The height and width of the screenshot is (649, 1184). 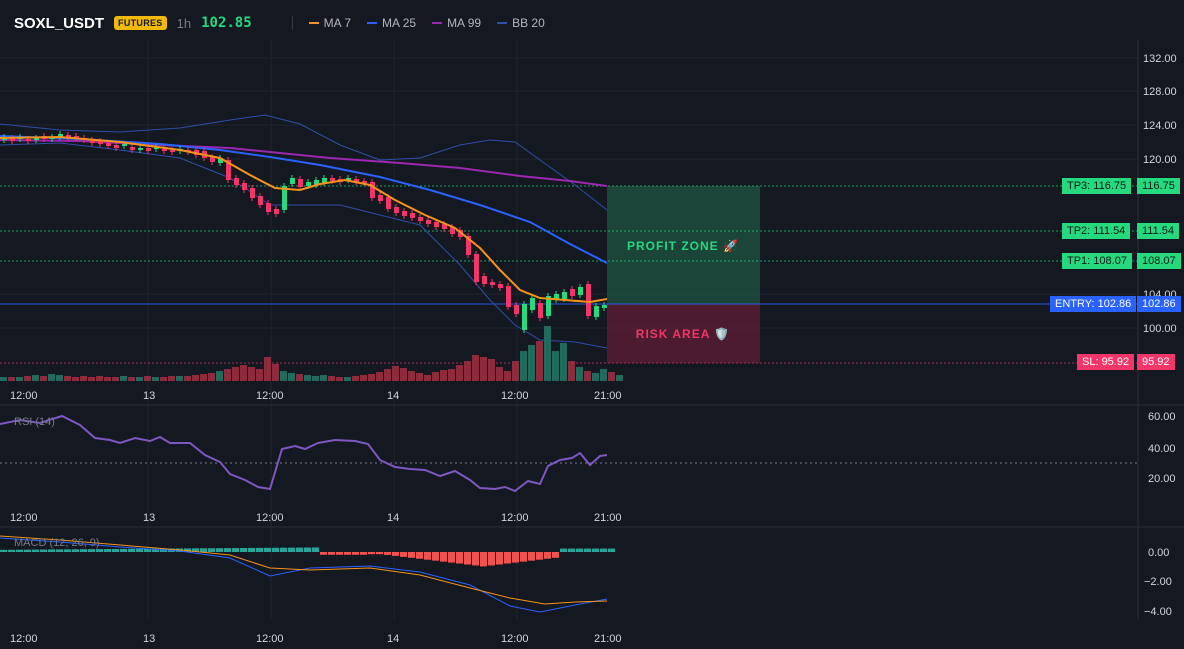 What do you see at coordinates (59, 23) in the screenshot?
I see `symbol-name: SOXL_USDT` at bounding box center [59, 23].